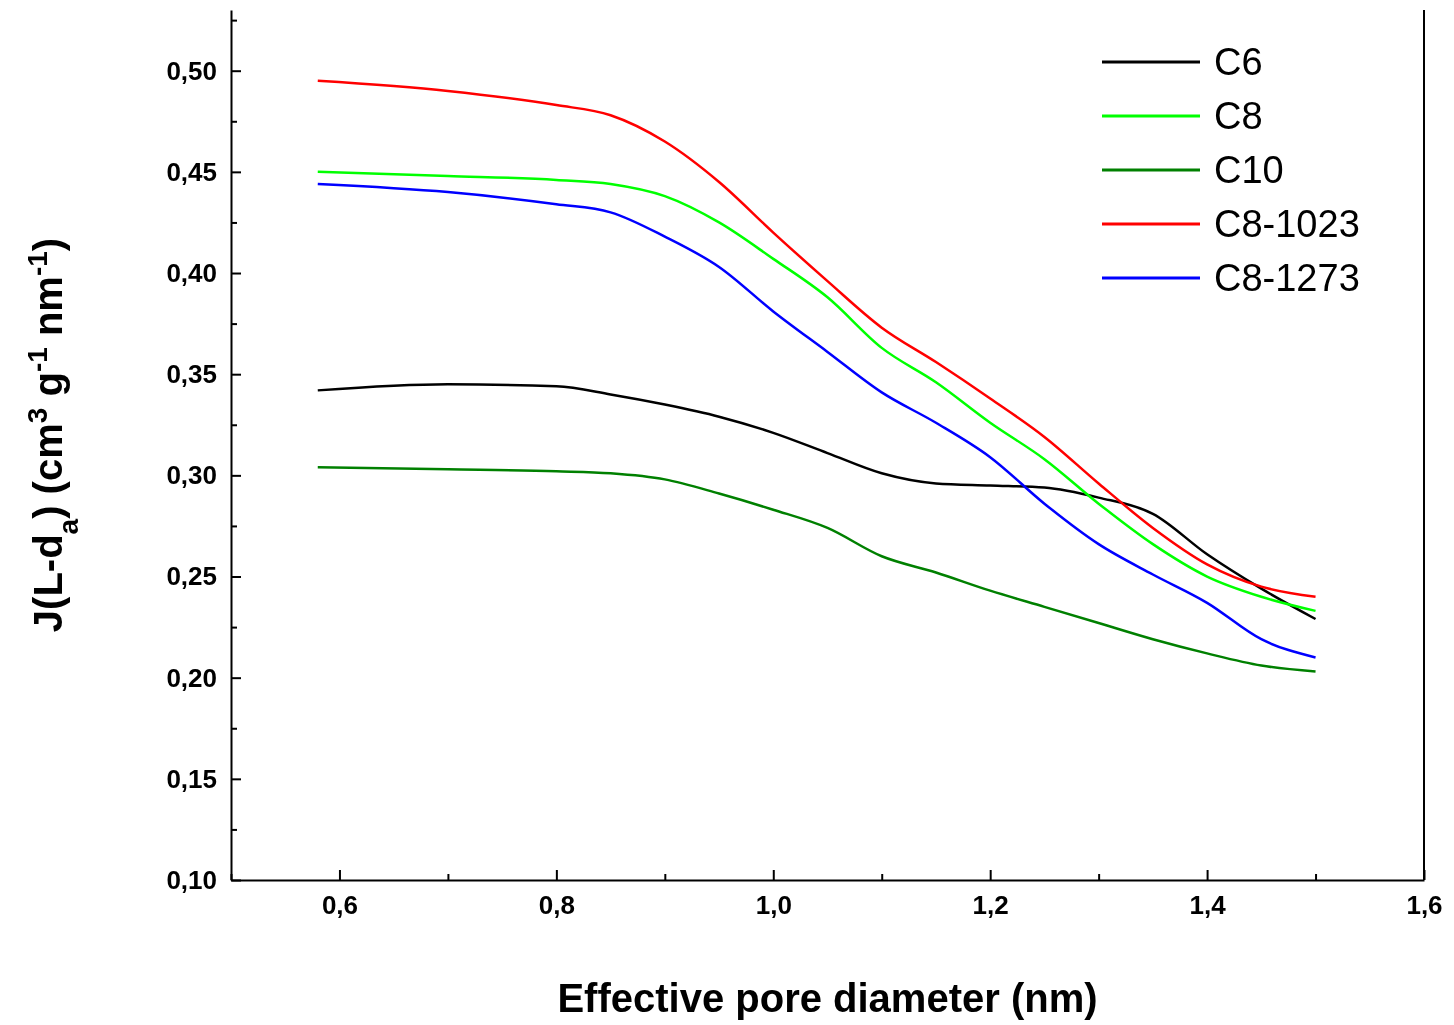 The image size is (1454, 1025). I want to click on y-tick-label: 0,35, so click(191, 374).